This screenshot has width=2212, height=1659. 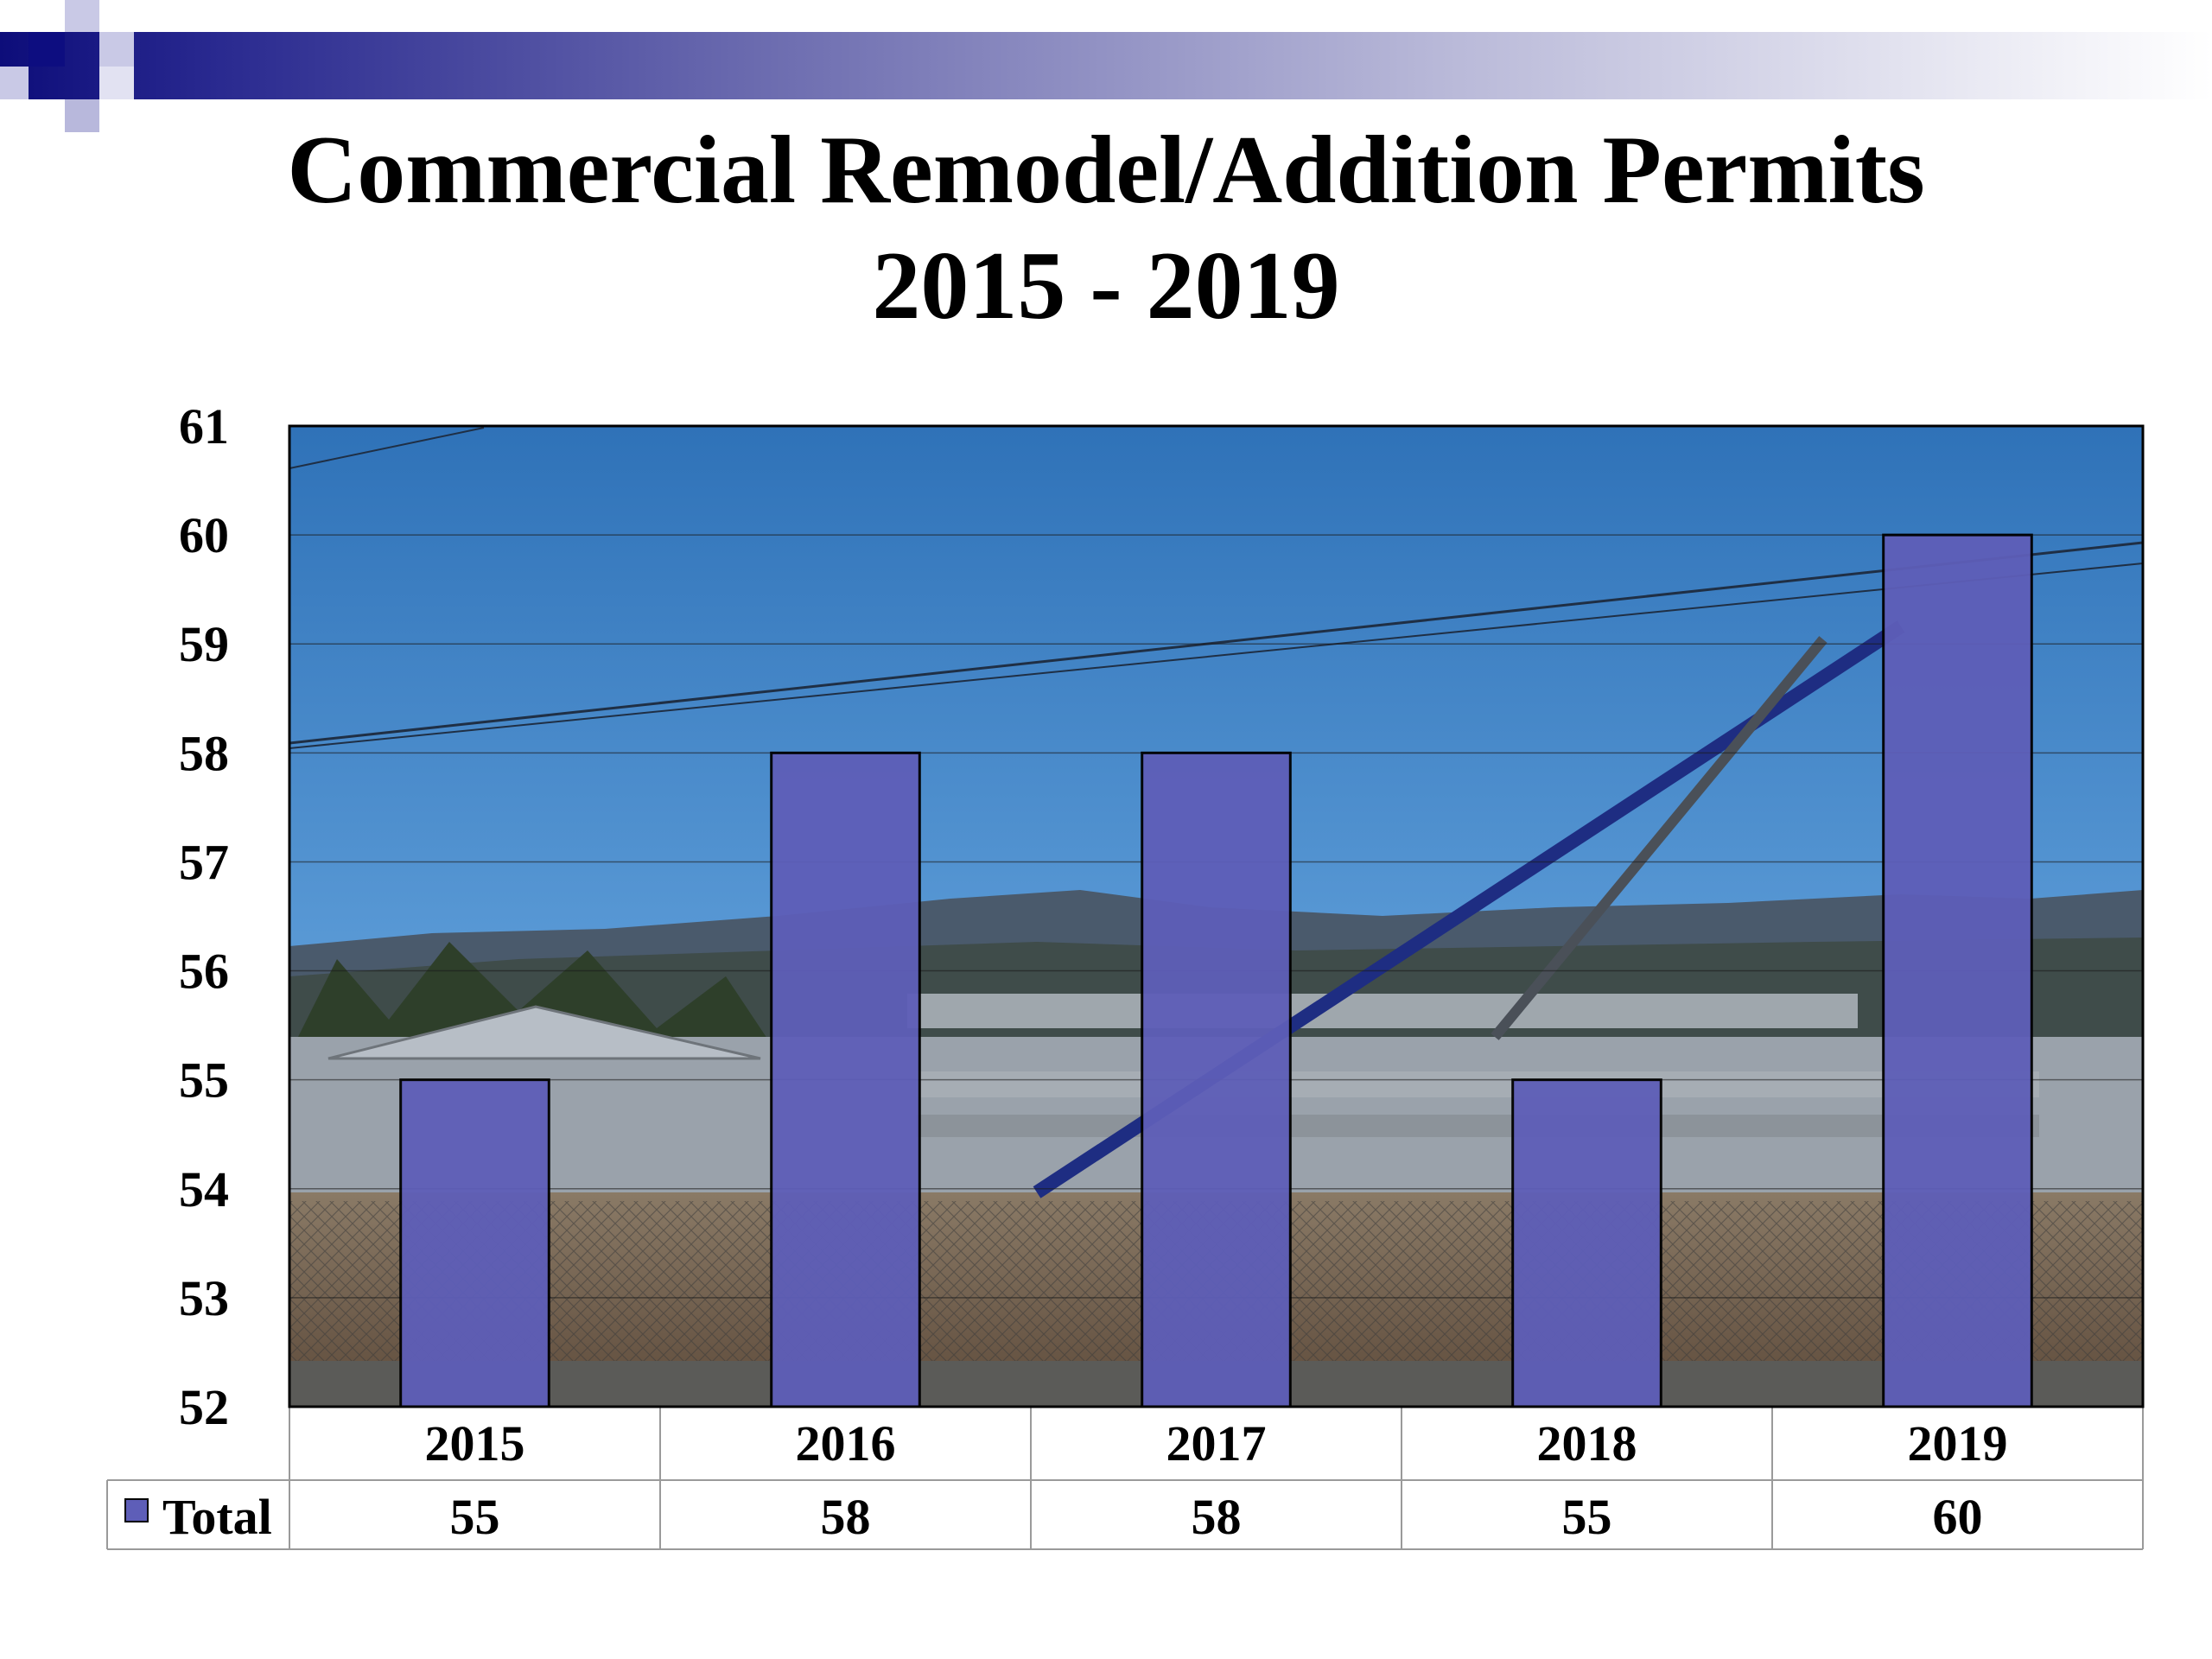 I want to click on x-category-label: 2018, so click(x=1587, y=1443).